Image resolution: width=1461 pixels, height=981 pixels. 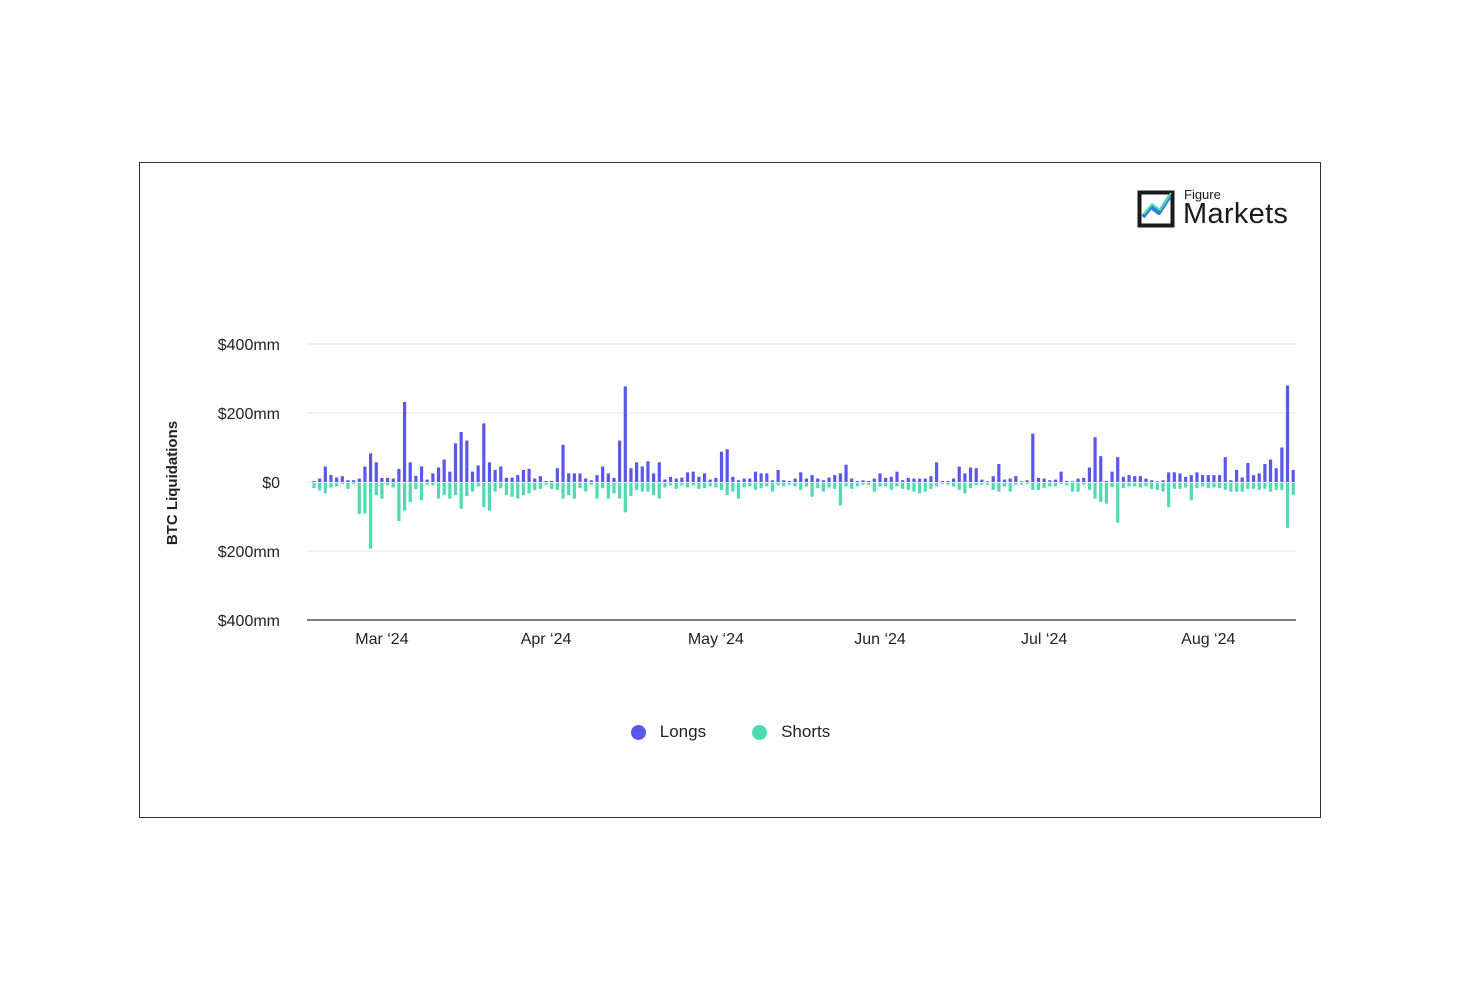 I want to click on x-tick-label: Aug ‘24, so click(x=1208, y=639).